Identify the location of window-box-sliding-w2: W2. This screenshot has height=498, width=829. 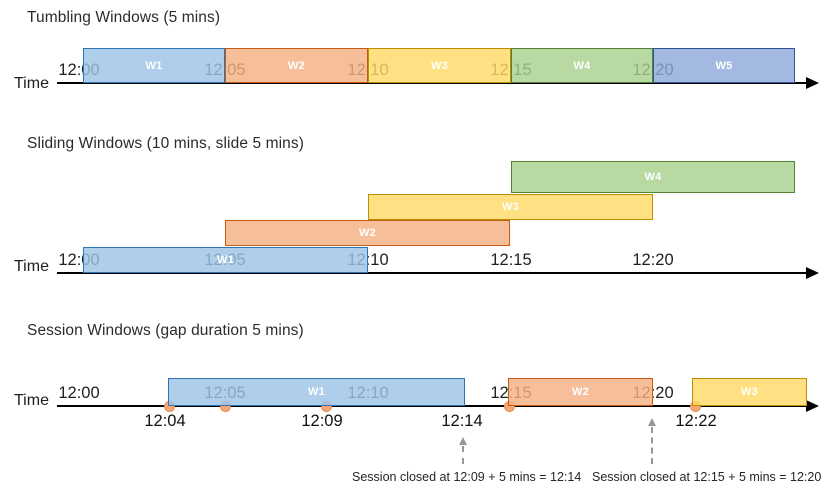
(367, 233).